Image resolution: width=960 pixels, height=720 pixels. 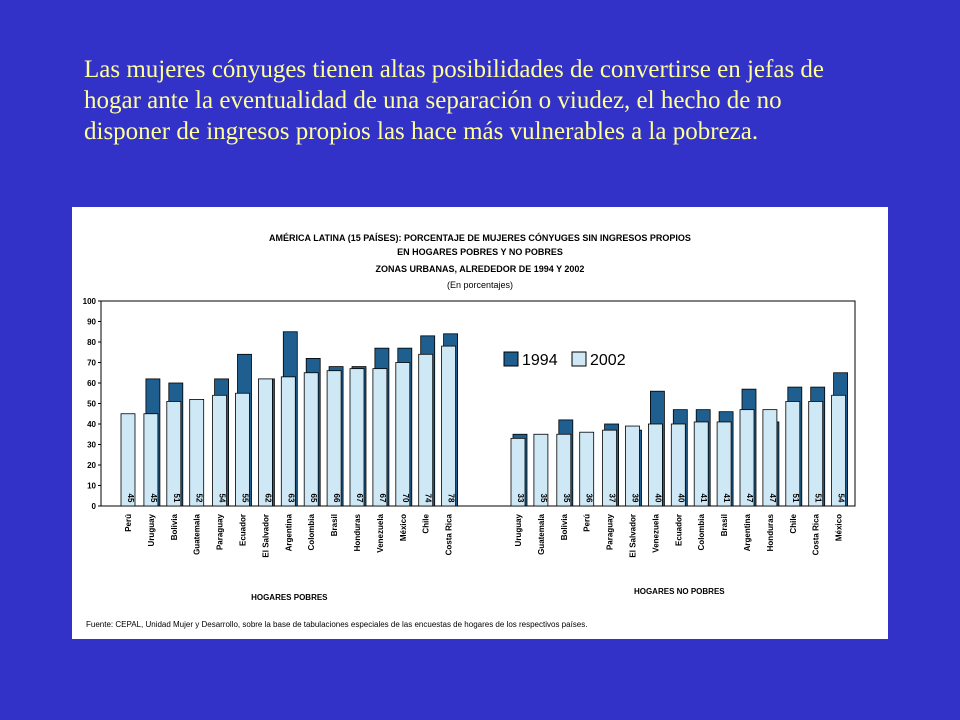 I want to click on data-label: 63, so click(x=290, y=498).